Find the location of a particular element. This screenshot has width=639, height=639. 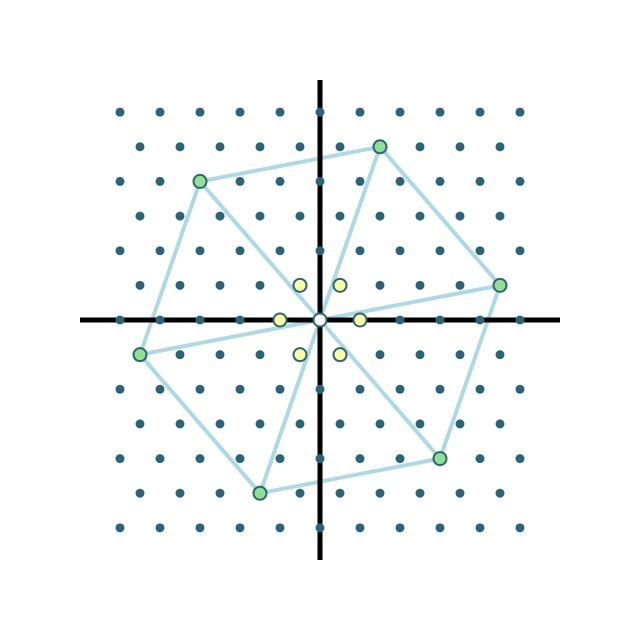

nearest-neighbor-points is located at coordinates (320, 320).